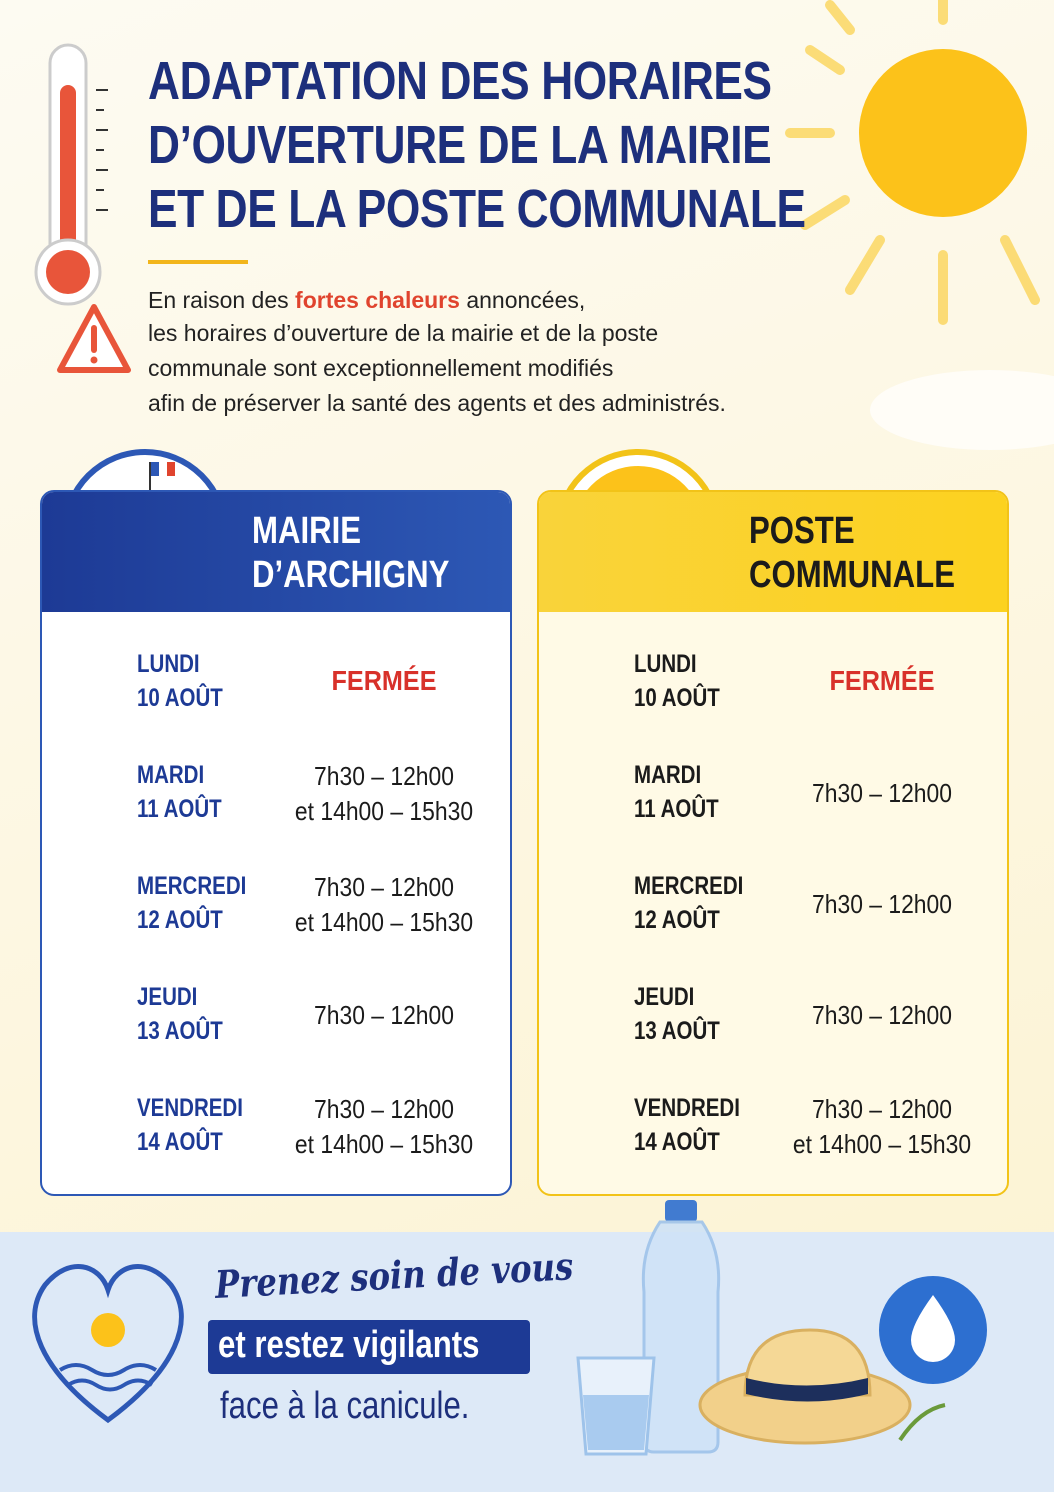  I want to click on highlight-box, so click(369, 1347).